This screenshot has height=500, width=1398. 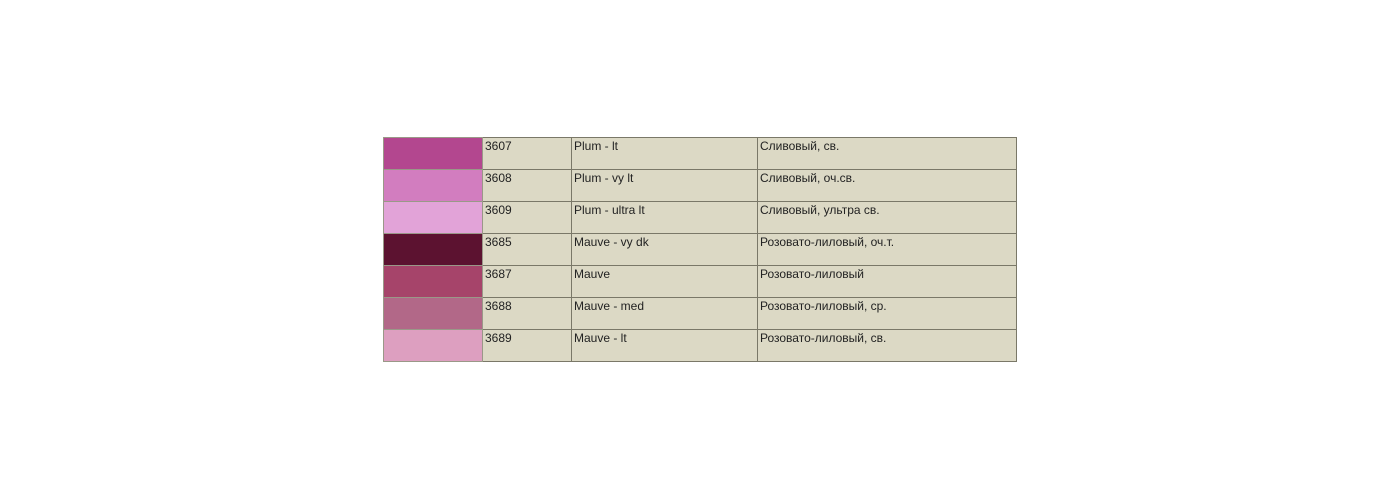 I want to click on table-row: 3687 Mauve Розовато-лиловый, so click(x=700, y=281).